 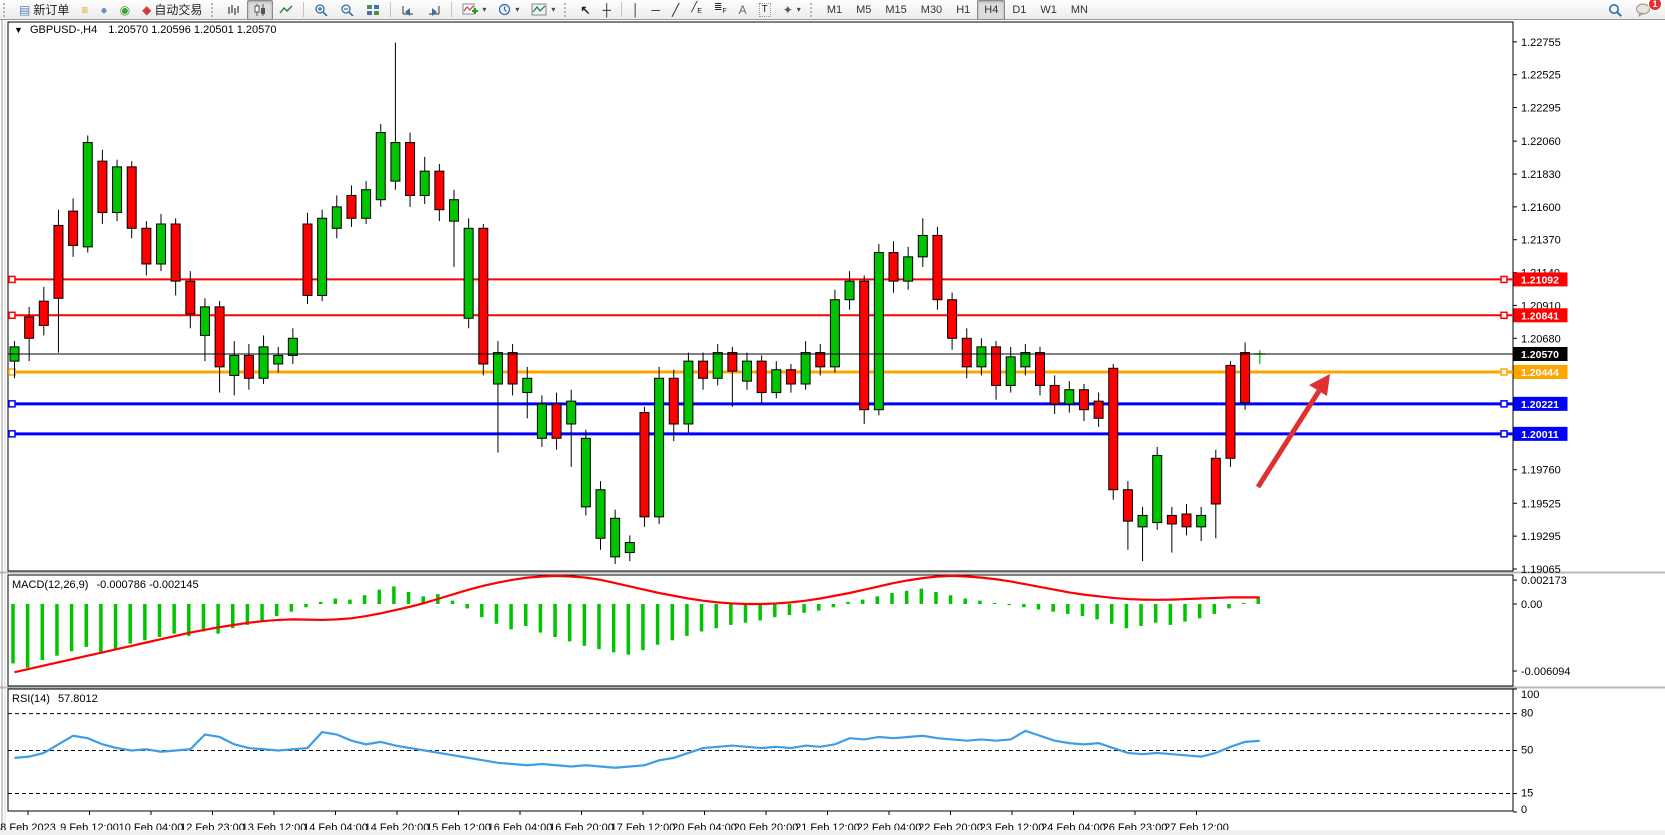 I want to click on notifications-button: 1, so click(x=1645, y=10).